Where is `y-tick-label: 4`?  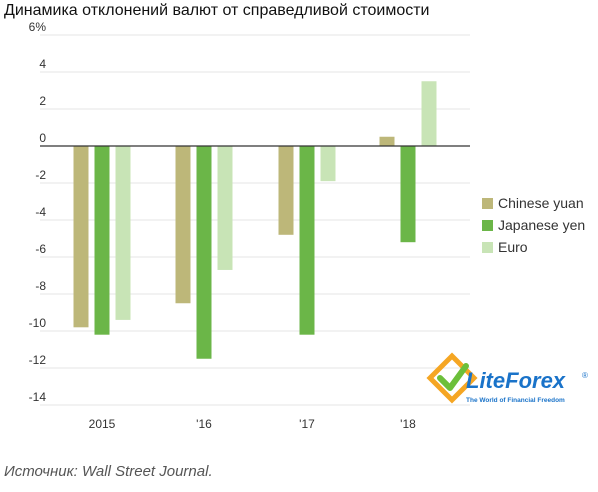
y-tick-label: 4 is located at coordinates (42, 64).